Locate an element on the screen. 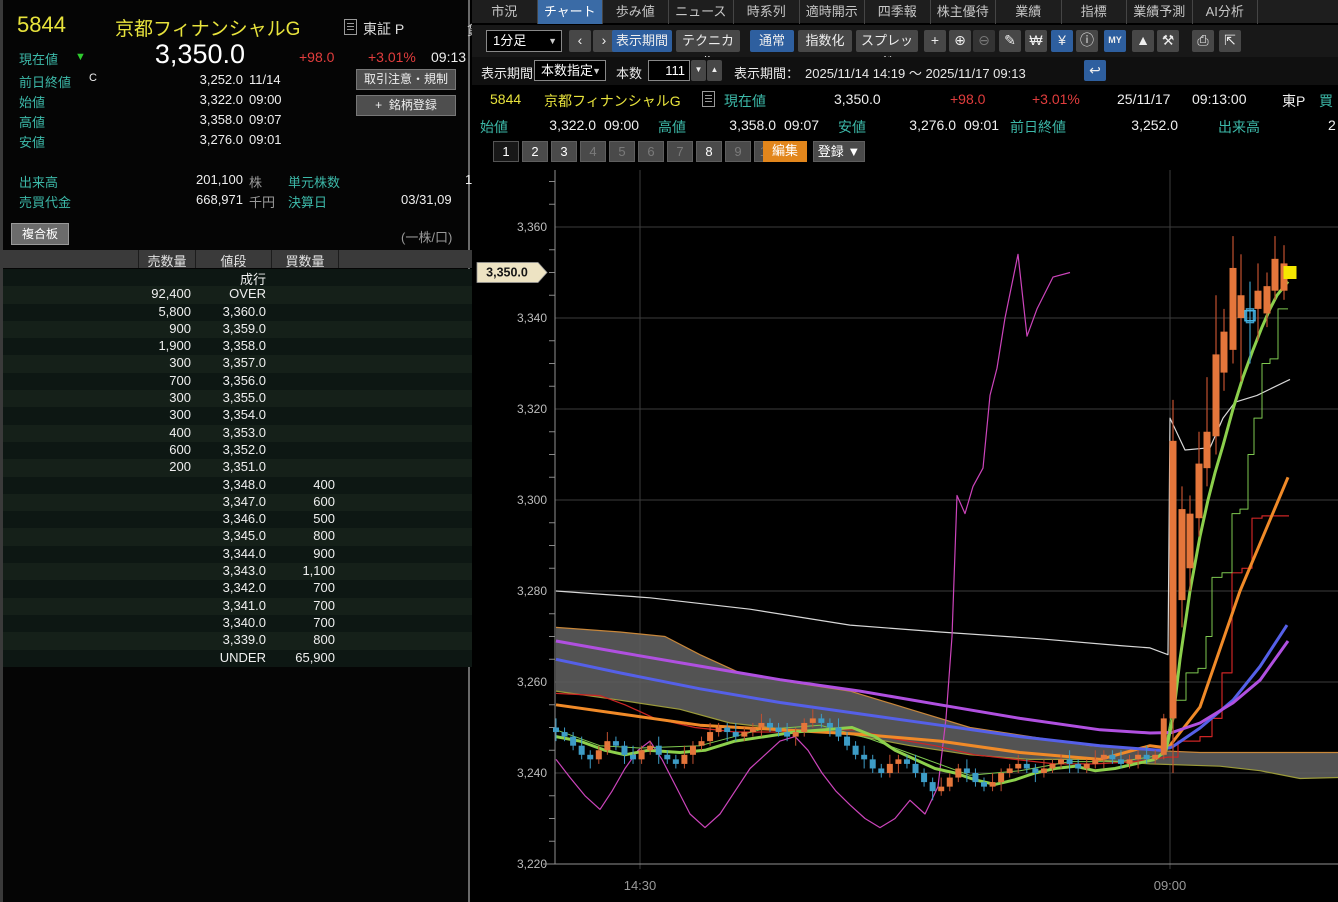 The width and height of the screenshot is (1338, 902). tab-四季報: 四季報 is located at coordinates (898, 12).